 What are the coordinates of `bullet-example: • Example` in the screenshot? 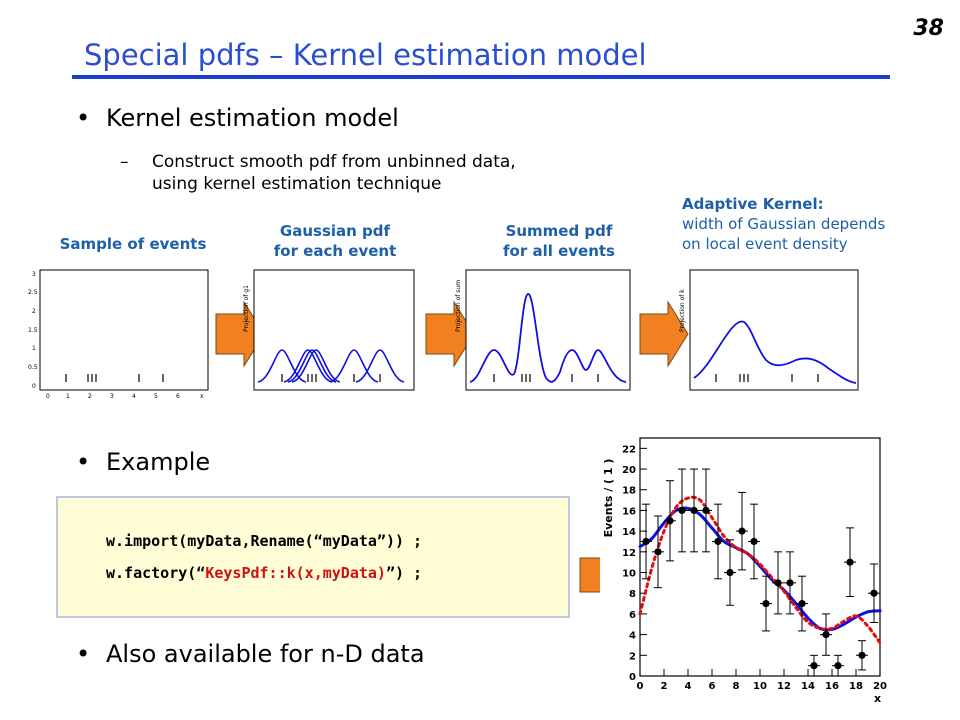 It's located at (143, 462).